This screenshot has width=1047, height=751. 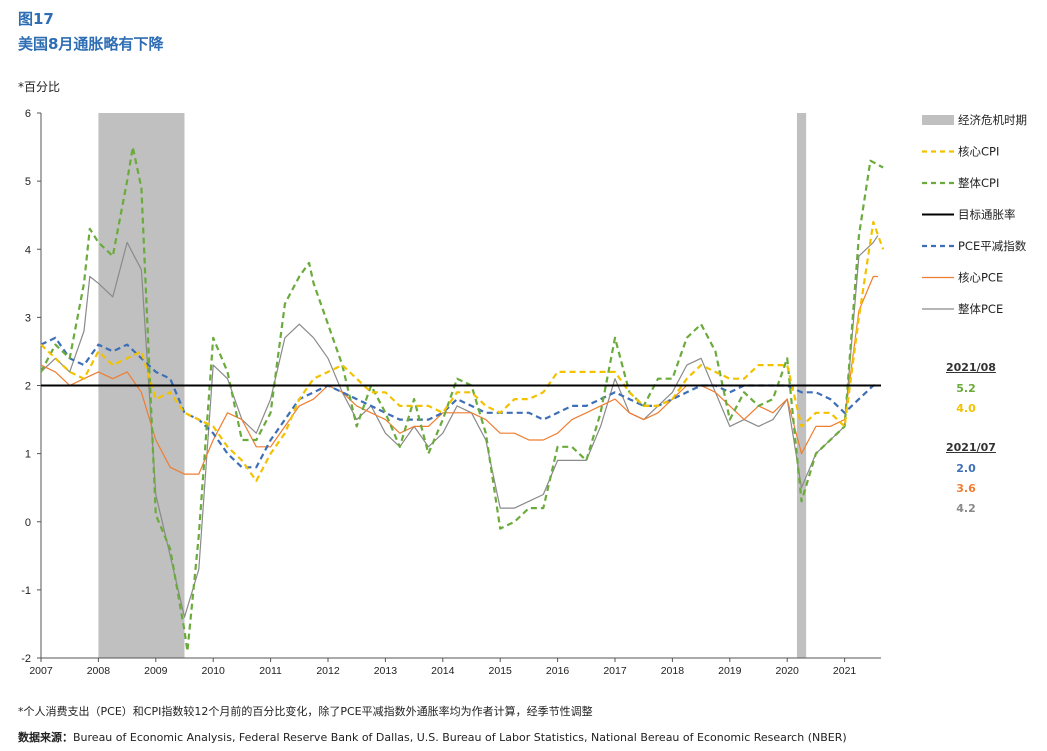 I want to click on y-tick-label: 3, so click(x=28, y=318).